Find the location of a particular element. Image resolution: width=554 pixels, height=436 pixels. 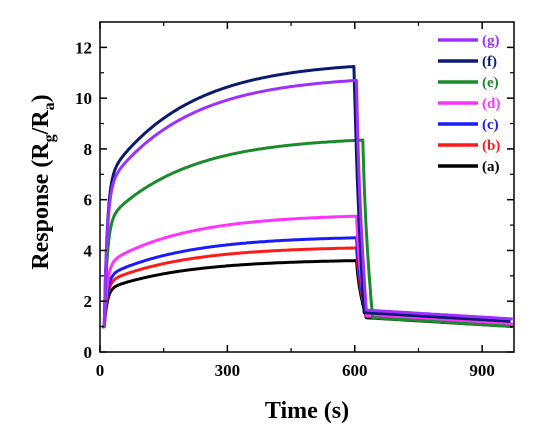

y-axis-title-main: Response (R is located at coordinates (41, 206).